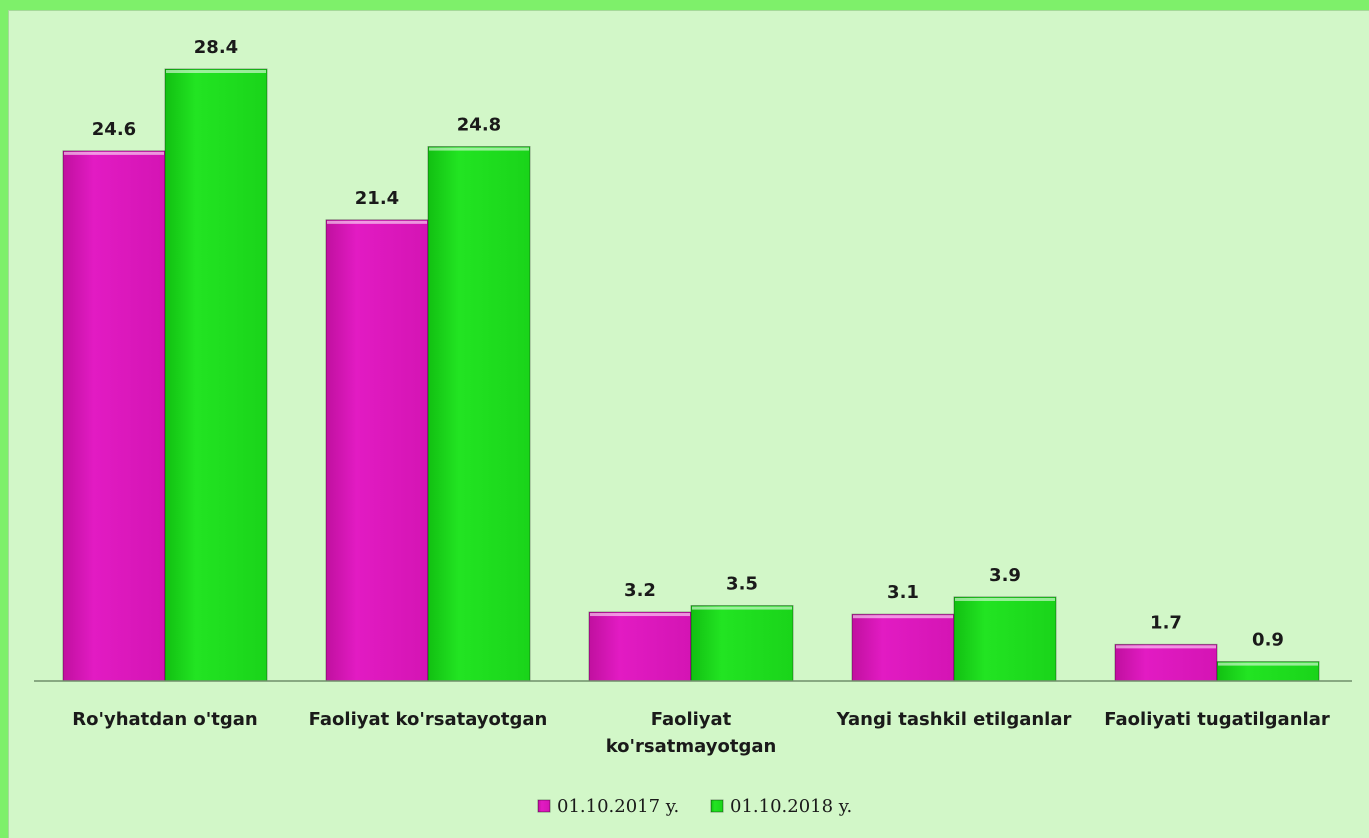 This screenshot has width=1369, height=838. What do you see at coordinates (216, 47) in the screenshot?
I see `data-label: 28.4` at bounding box center [216, 47].